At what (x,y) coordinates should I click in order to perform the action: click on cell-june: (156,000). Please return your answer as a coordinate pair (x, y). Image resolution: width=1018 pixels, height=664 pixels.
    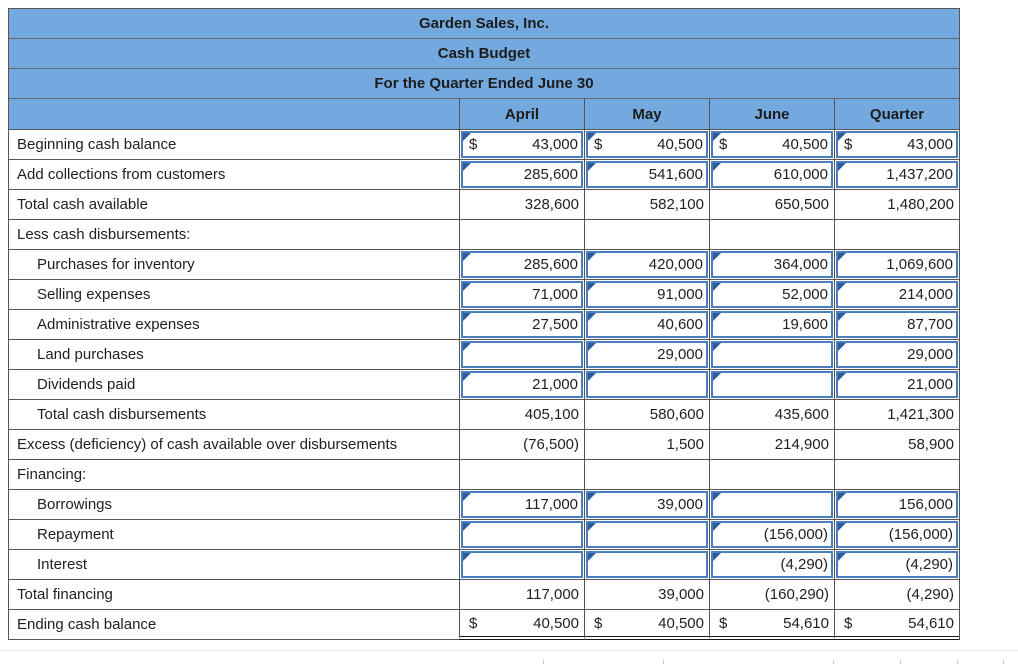
    Looking at the image, I should click on (771, 535).